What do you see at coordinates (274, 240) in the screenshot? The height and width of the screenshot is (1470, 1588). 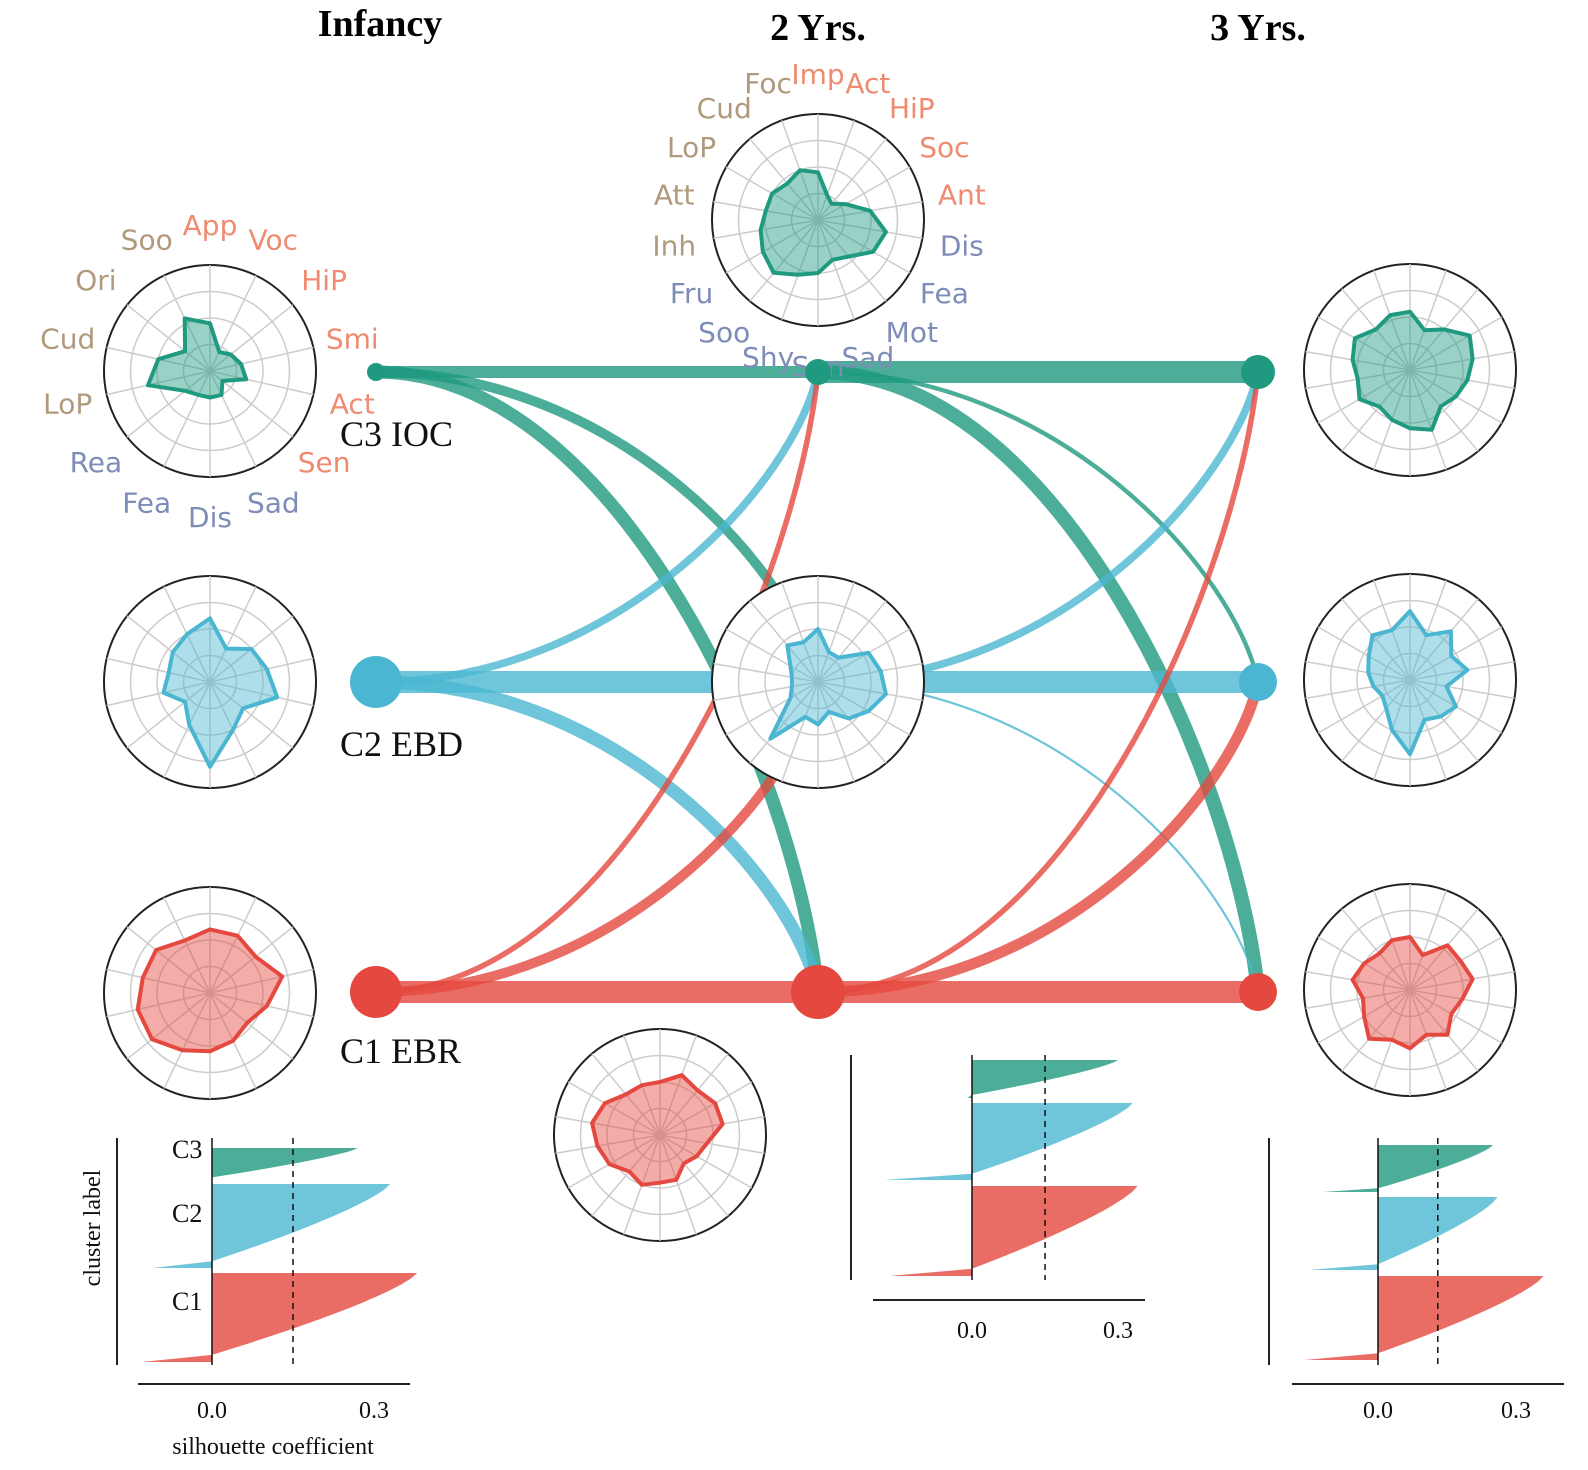 I see `radar-infancy-c3-axis-label-voc: Voc` at bounding box center [274, 240].